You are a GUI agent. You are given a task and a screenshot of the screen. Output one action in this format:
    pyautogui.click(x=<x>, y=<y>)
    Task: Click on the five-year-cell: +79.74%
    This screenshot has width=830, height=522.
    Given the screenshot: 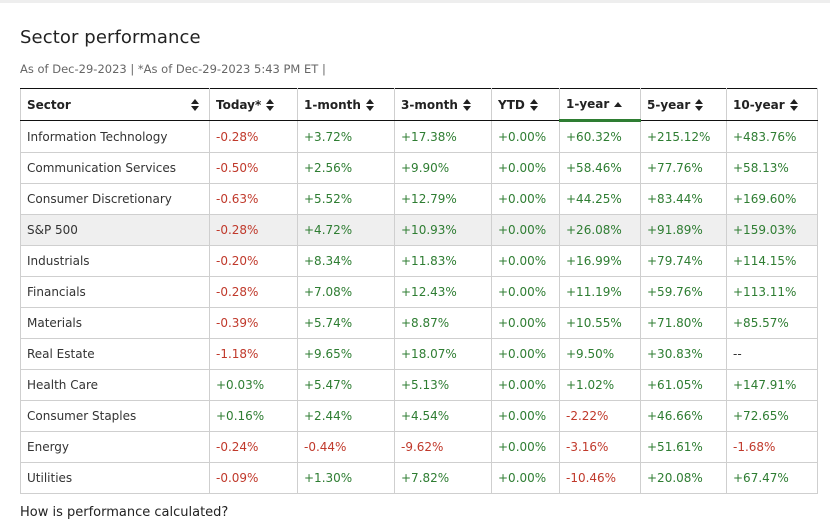 What is the action you would take?
    pyautogui.click(x=683, y=261)
    